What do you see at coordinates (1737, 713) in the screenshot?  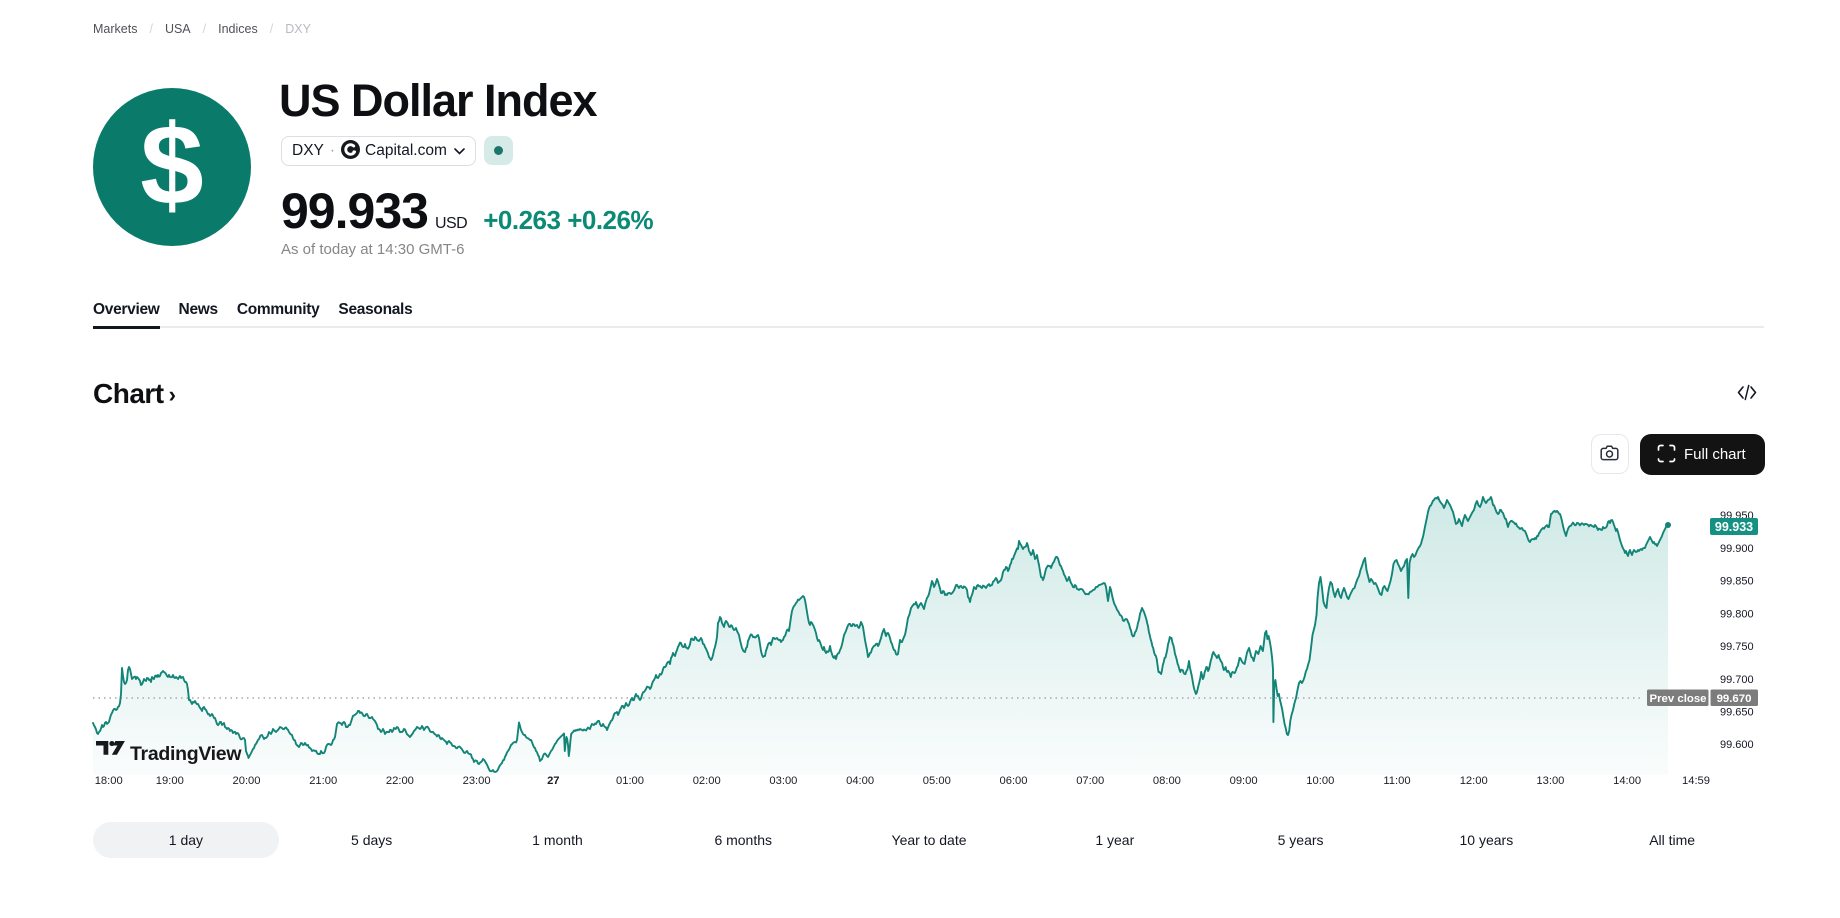 I see `svg-text: 99.650` at bounding box center [1737, 713].